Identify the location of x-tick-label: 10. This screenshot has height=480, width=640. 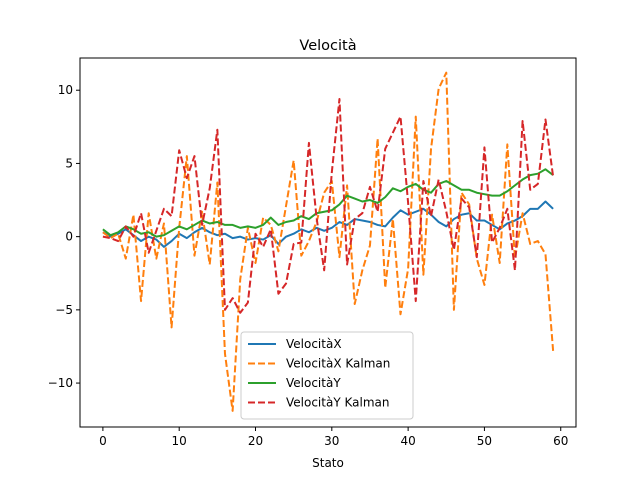
(179, 441).